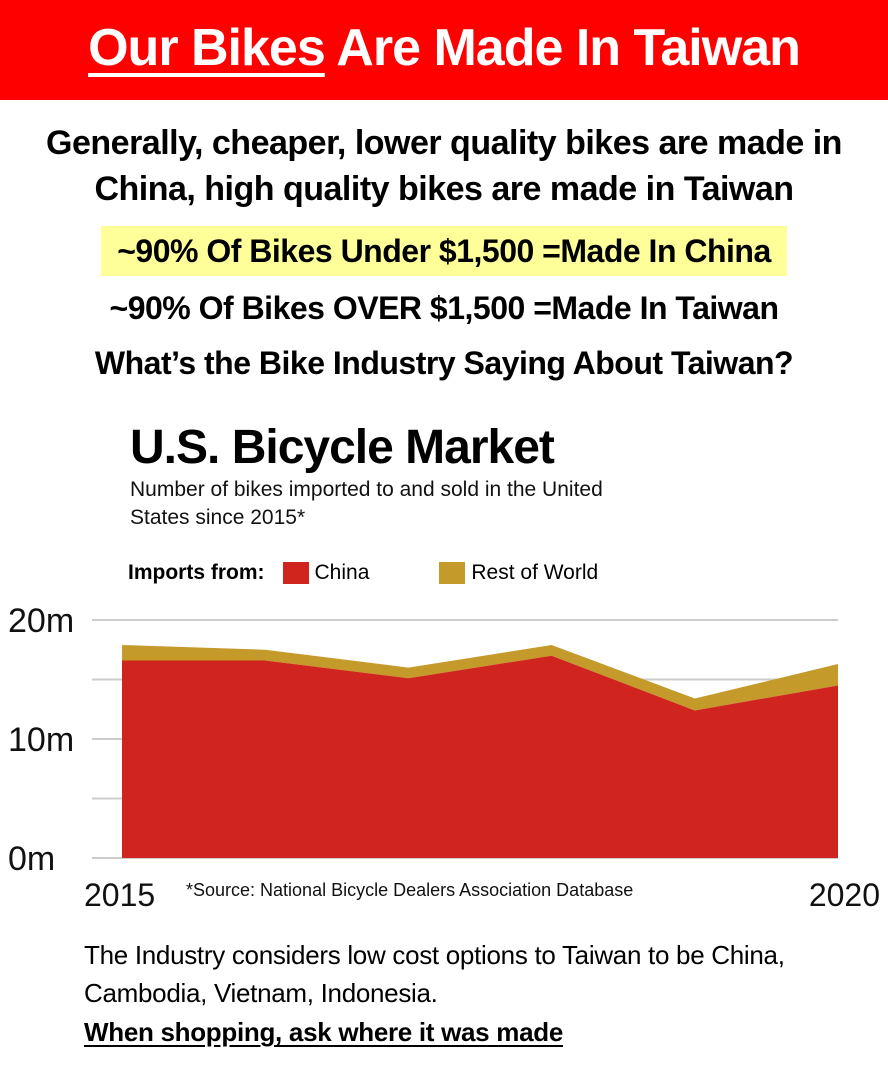 The height and width of the screenshot is (1090, 888). I want to click on chart-legend: Imports from: China Rest of World, so click(363, 573).